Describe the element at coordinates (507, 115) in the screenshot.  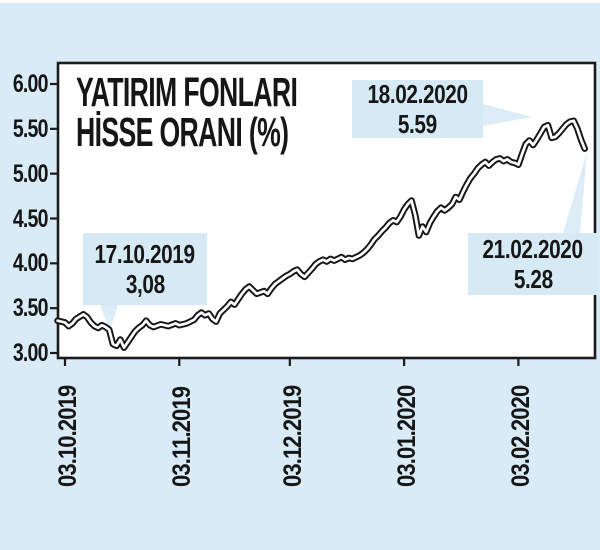
I see `callout-wedge-peak` at that location.